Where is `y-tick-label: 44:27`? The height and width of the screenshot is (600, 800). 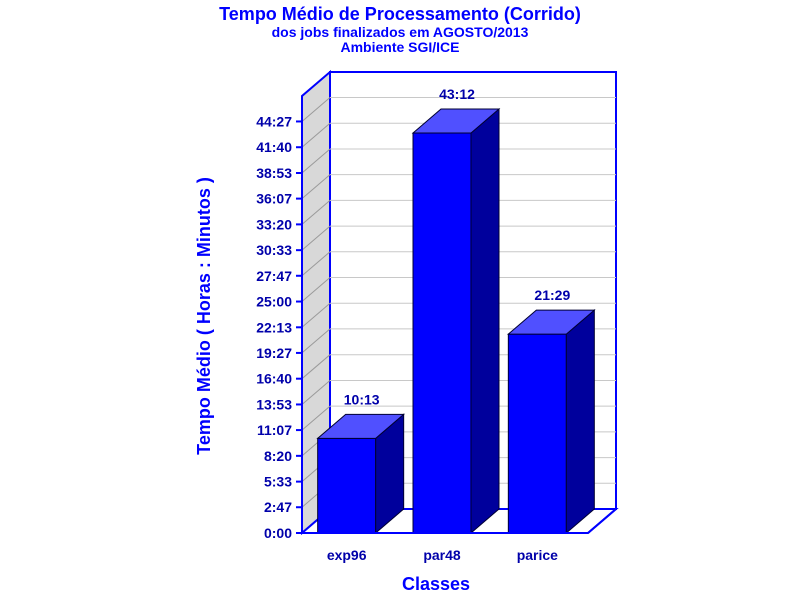 y-tick-label: 44:27 is located at coordinates (274, 121).